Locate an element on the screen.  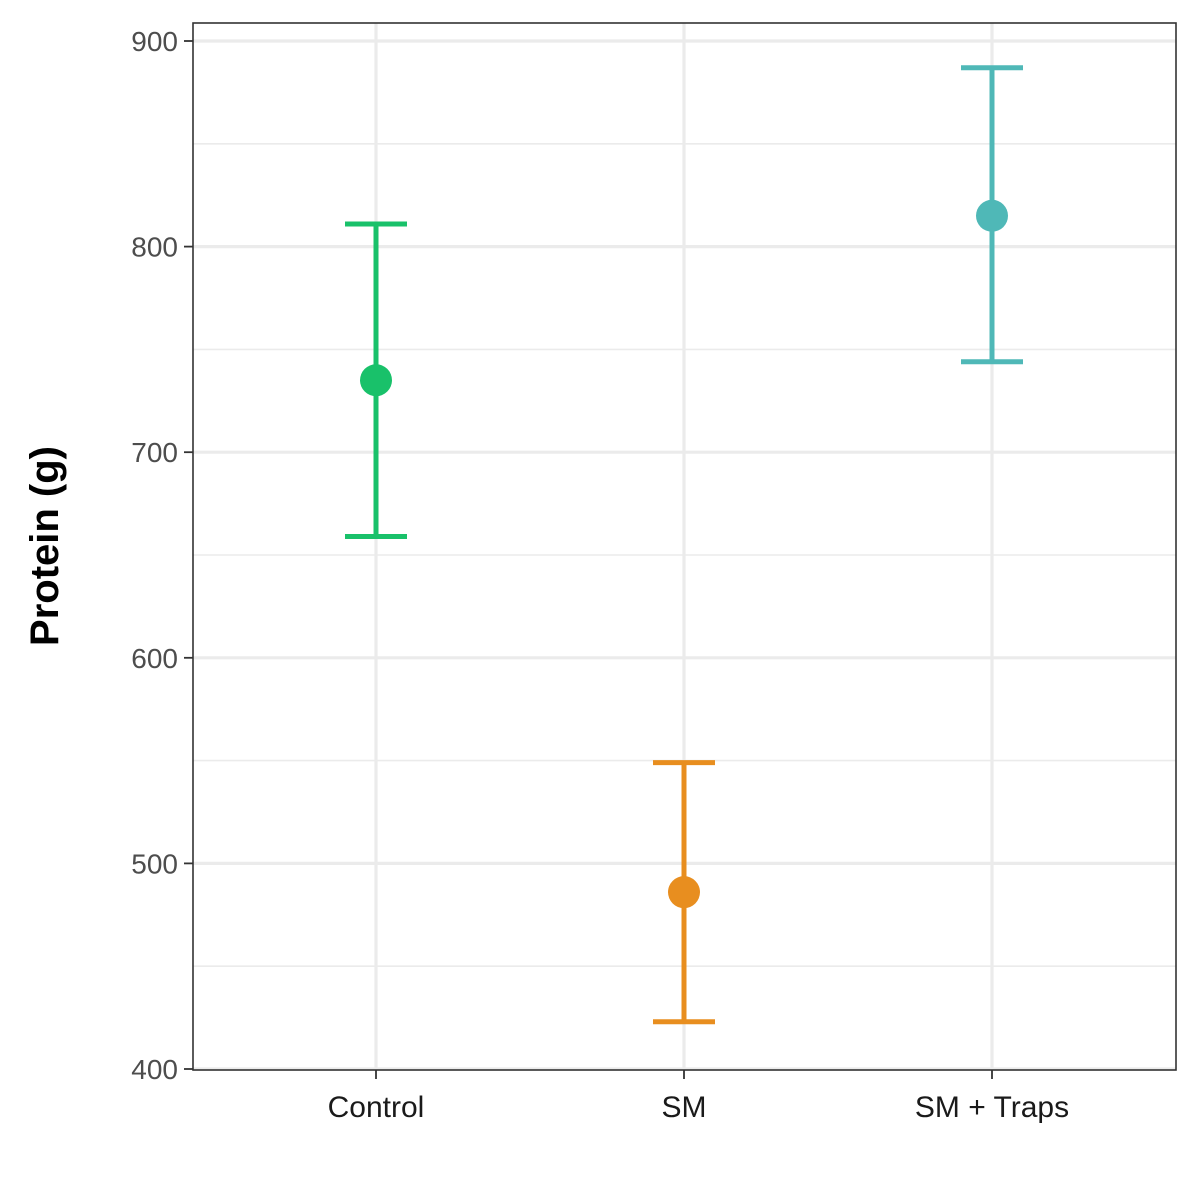
x-tick-label-2: SM + Traps is located at coordinates (992, 1107).